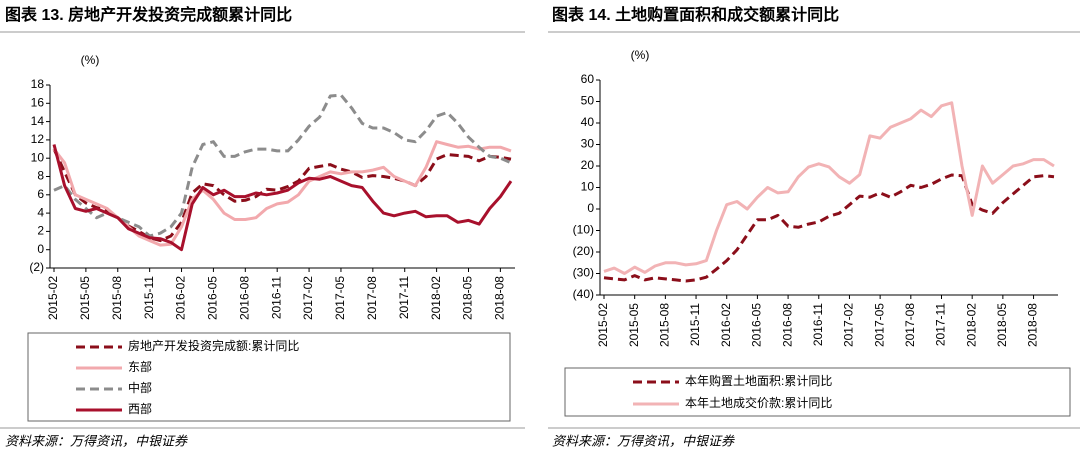 This screenshot has width=1080, height=471. Describe the element at coordinates (140, 387) in the screenshot. I see `legend-label: 中部` at that location.